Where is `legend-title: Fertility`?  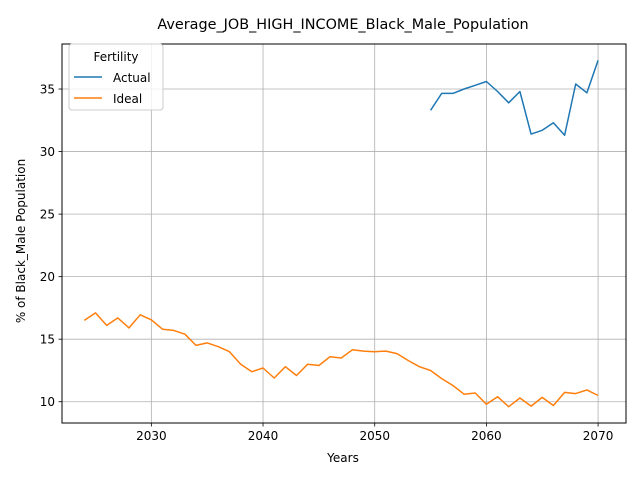
legend-title: Fertility is located at coordinates (115, 57).